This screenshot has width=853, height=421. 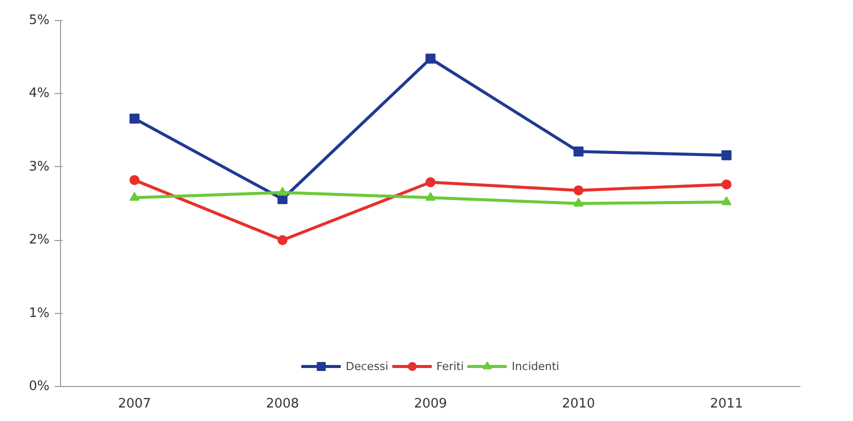 What do you see at coordinates (450, 366) in the screenshot?
I see `legend-label: Feriti` at bounding box center [450, 366].